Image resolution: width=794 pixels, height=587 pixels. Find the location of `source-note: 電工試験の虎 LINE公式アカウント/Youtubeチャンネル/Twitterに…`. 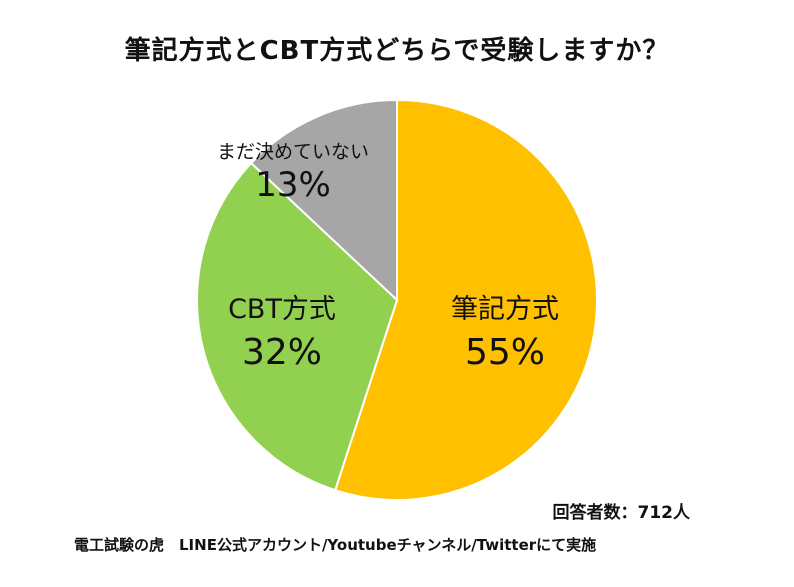

source-note: 電工試験の虎 LINE公式アカウント/Youtubeチャンネル/Twitterに… is located at coordinates (335, 545).